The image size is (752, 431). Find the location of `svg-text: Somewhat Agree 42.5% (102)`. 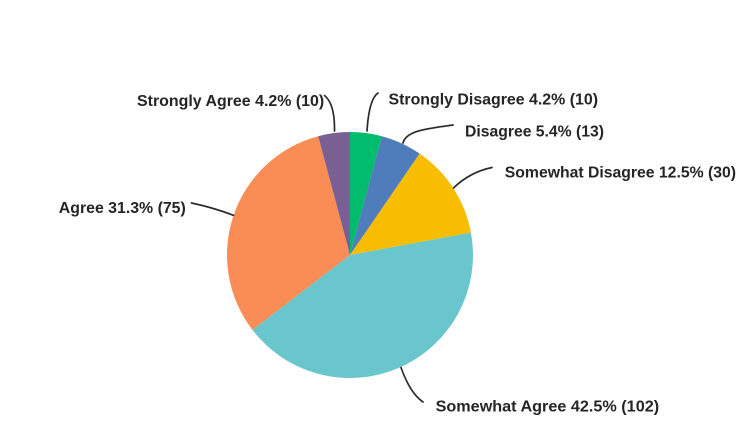

svg-text: Somewhat Agree 42.5% (102) is located at coordinates (547, 407).